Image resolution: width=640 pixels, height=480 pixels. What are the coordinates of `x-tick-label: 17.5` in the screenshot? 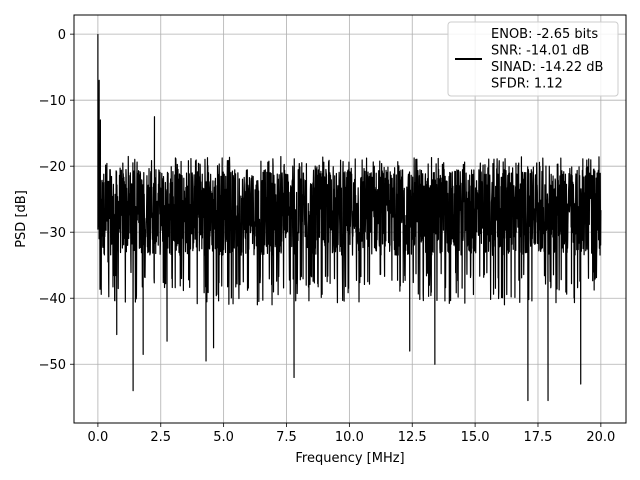 It's located at (538, 437).